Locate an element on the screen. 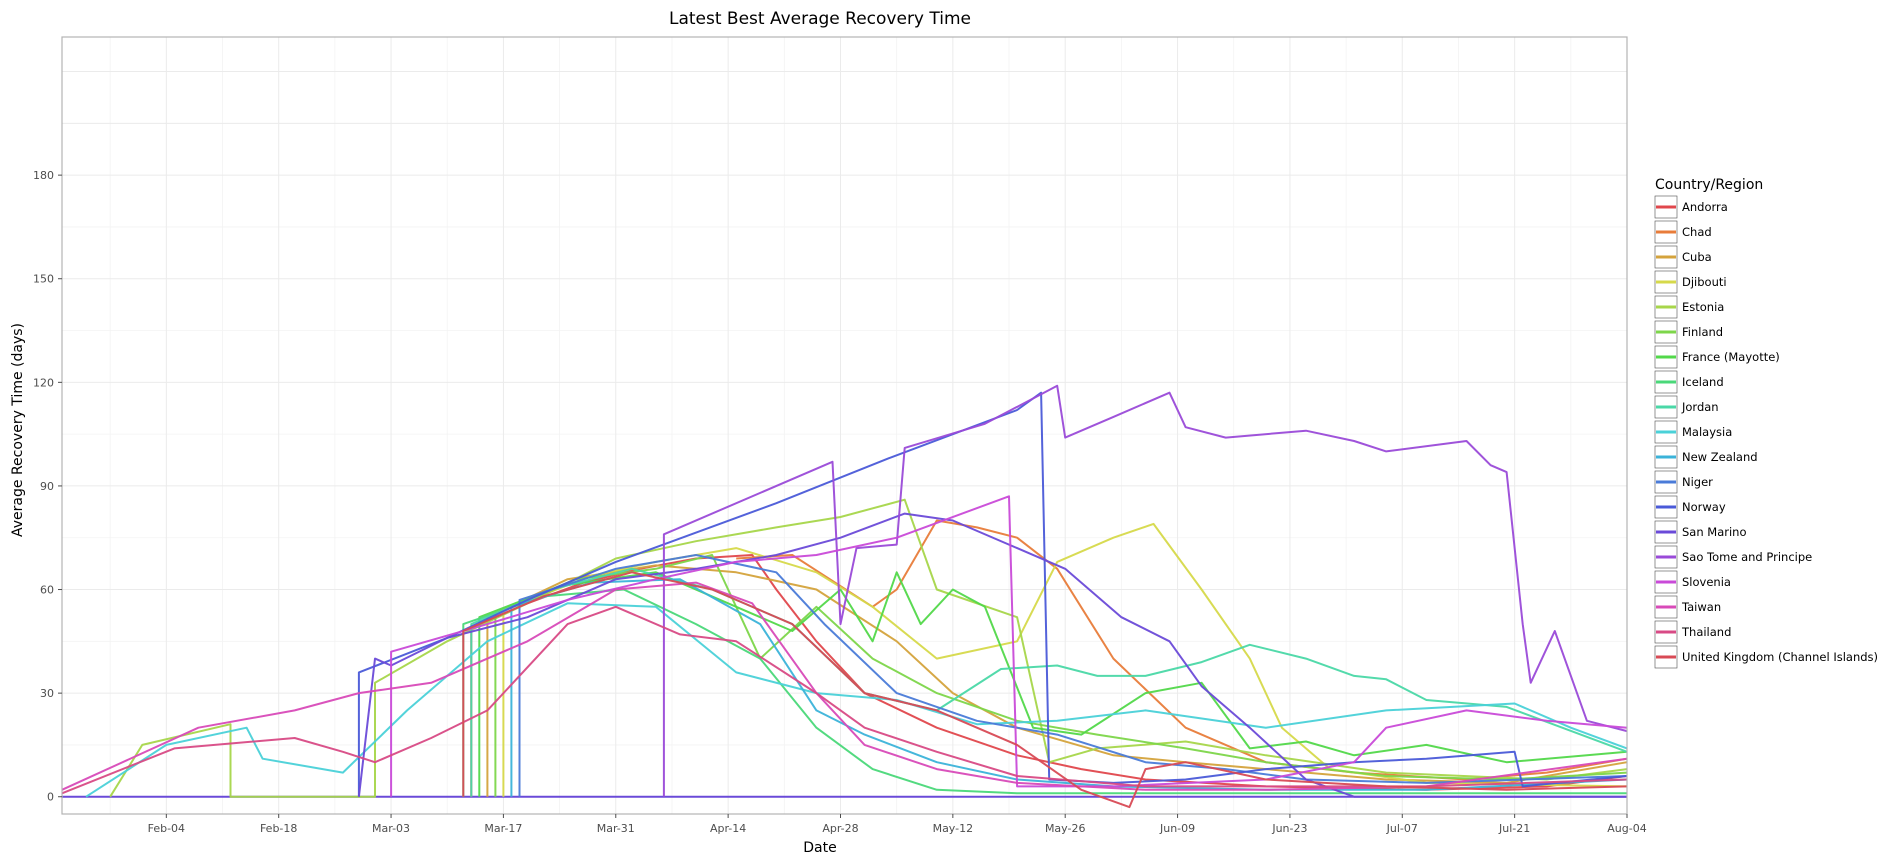 The width and height of the screenshot is (1900, 857). legend-label: Malaysia is located at coordinates (1707, 432).